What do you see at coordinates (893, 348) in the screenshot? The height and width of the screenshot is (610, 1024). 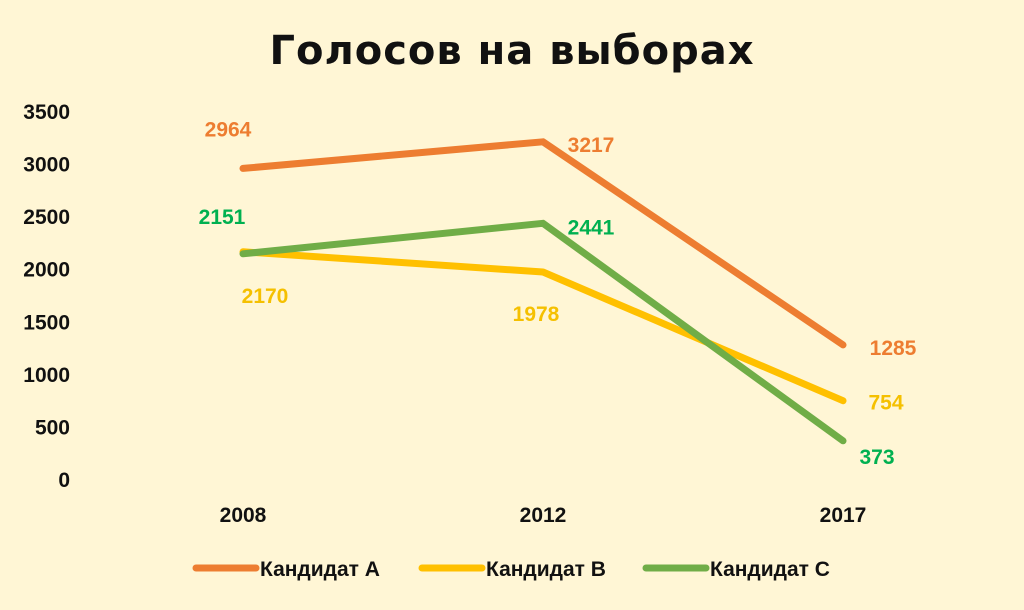 I see `data-label: 1285` at bounding box center [893, 348].